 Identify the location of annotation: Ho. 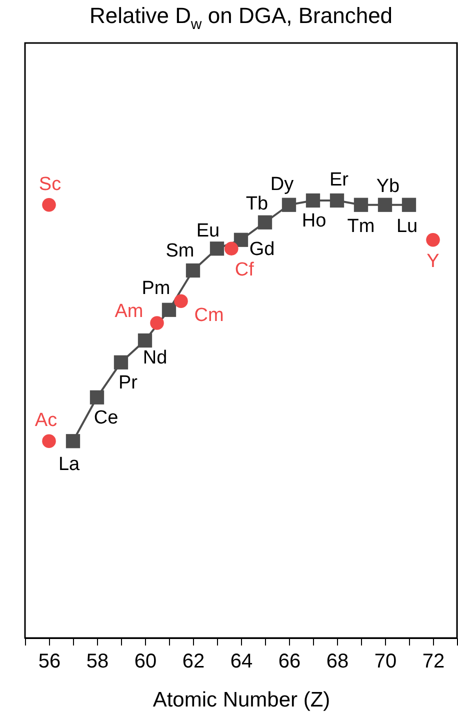
(314, 221).